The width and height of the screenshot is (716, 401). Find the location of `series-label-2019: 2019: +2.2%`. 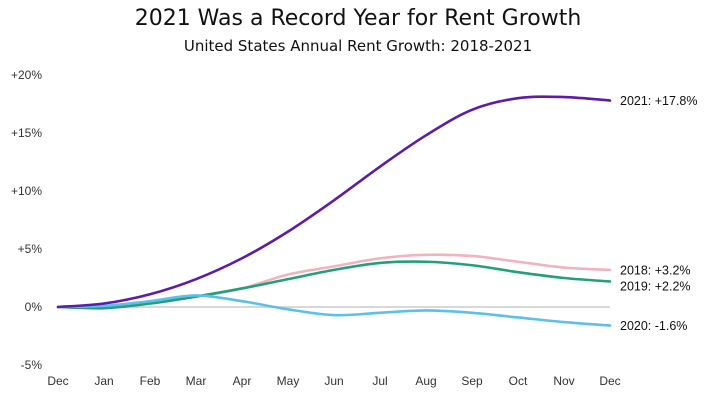

series-label-2019: 2019: +2.2% is located at coordinates (655, 286).